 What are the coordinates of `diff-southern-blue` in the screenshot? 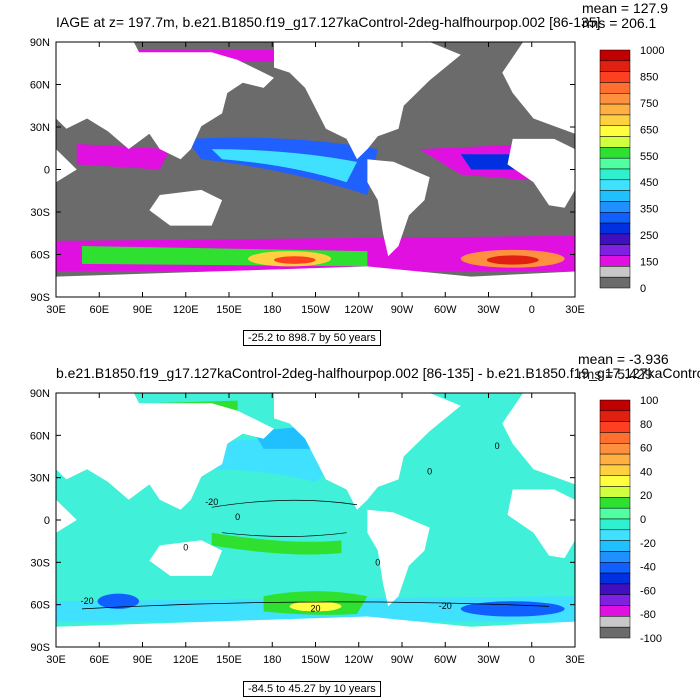 It's located at (512, 609).